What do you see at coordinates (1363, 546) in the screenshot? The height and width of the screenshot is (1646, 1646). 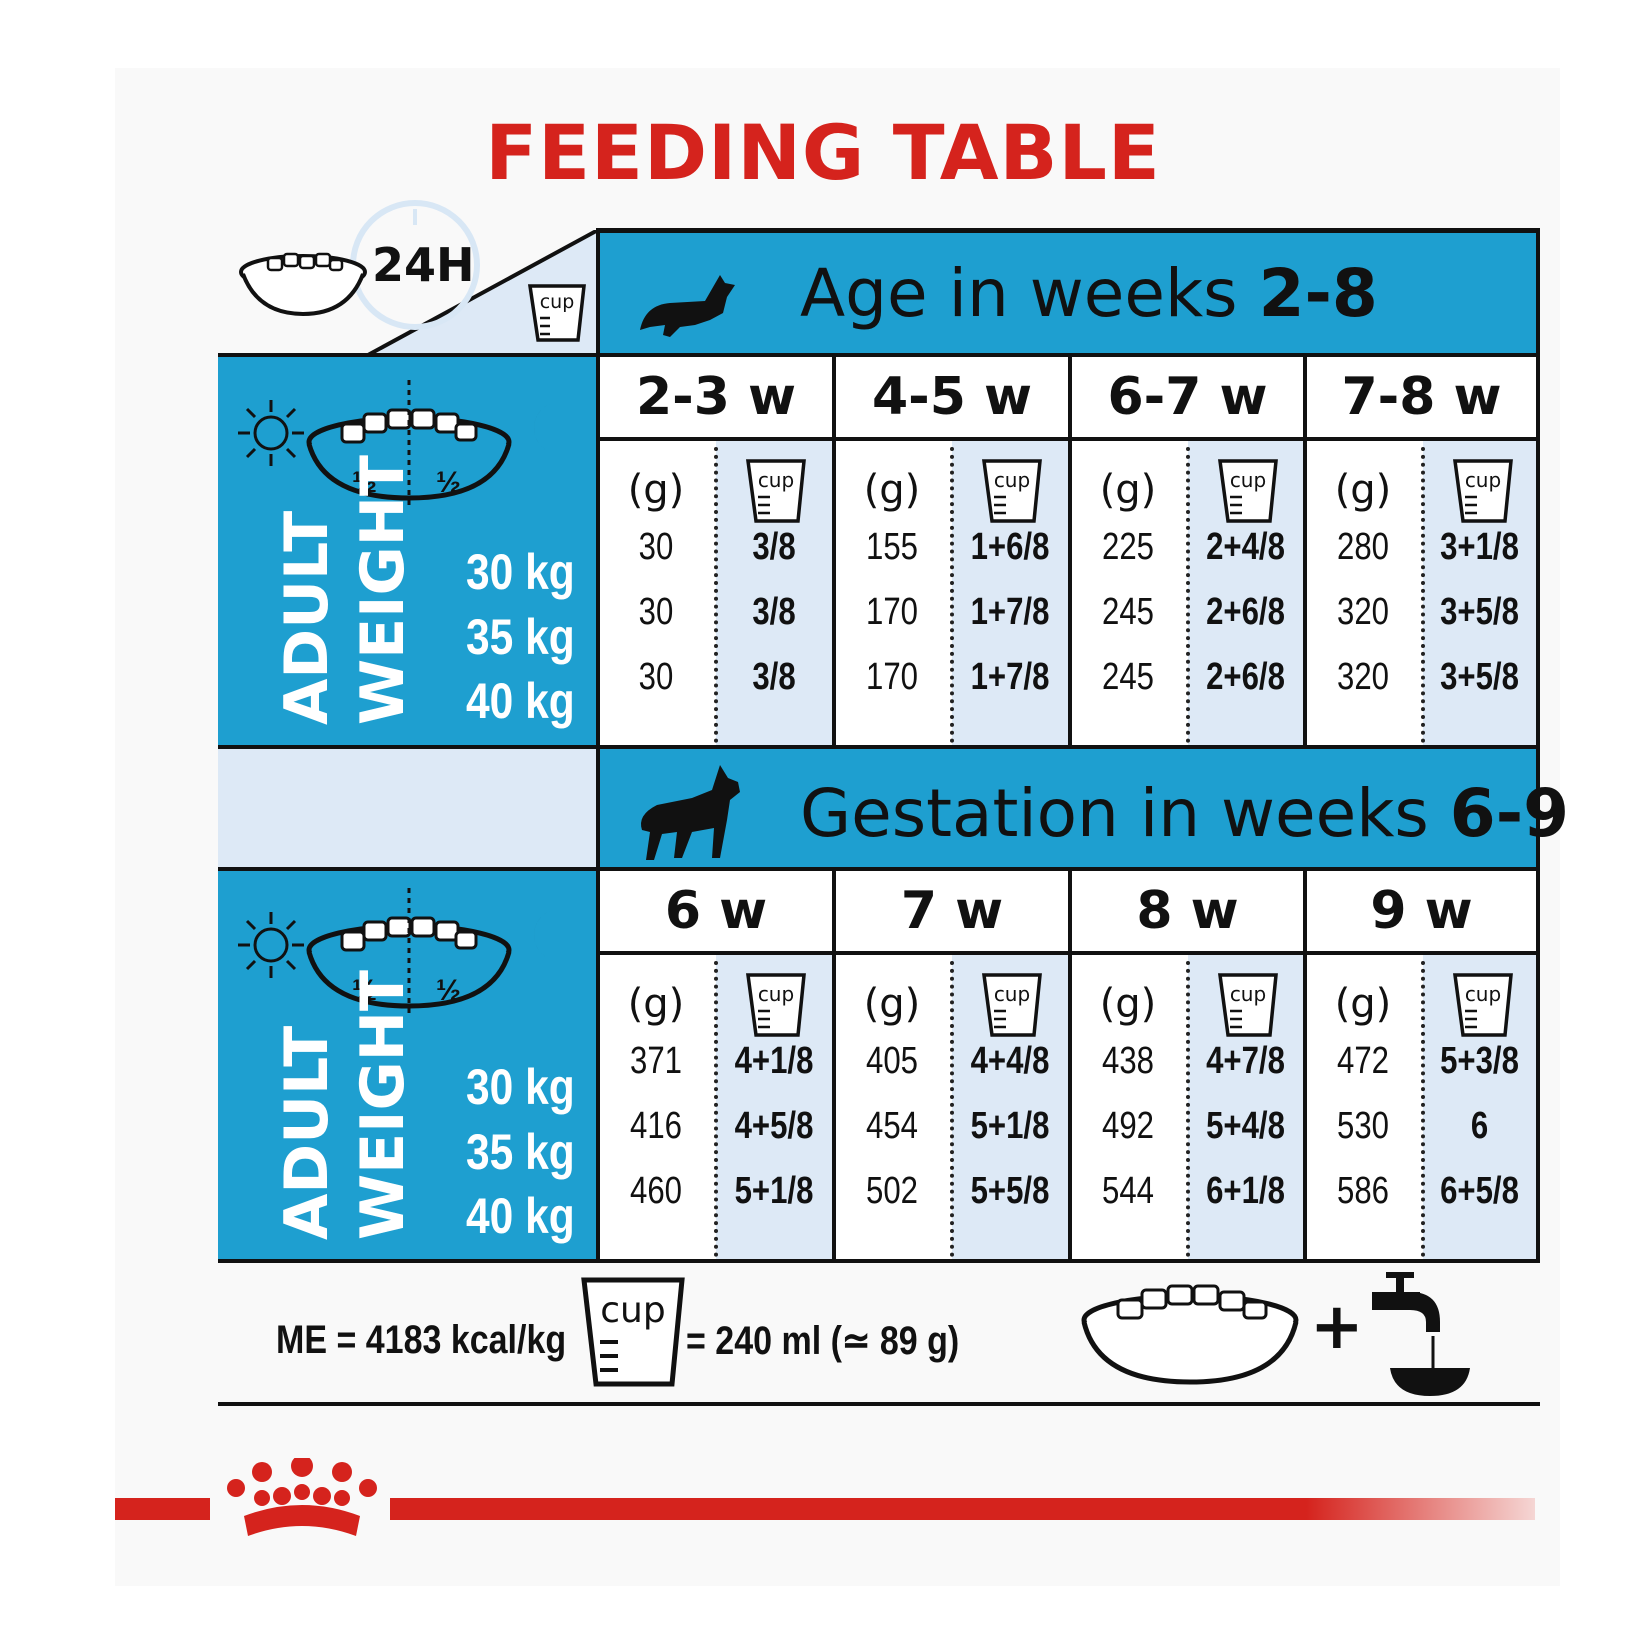 I see `grams-value: 280` at bounding box center [1363, 546].